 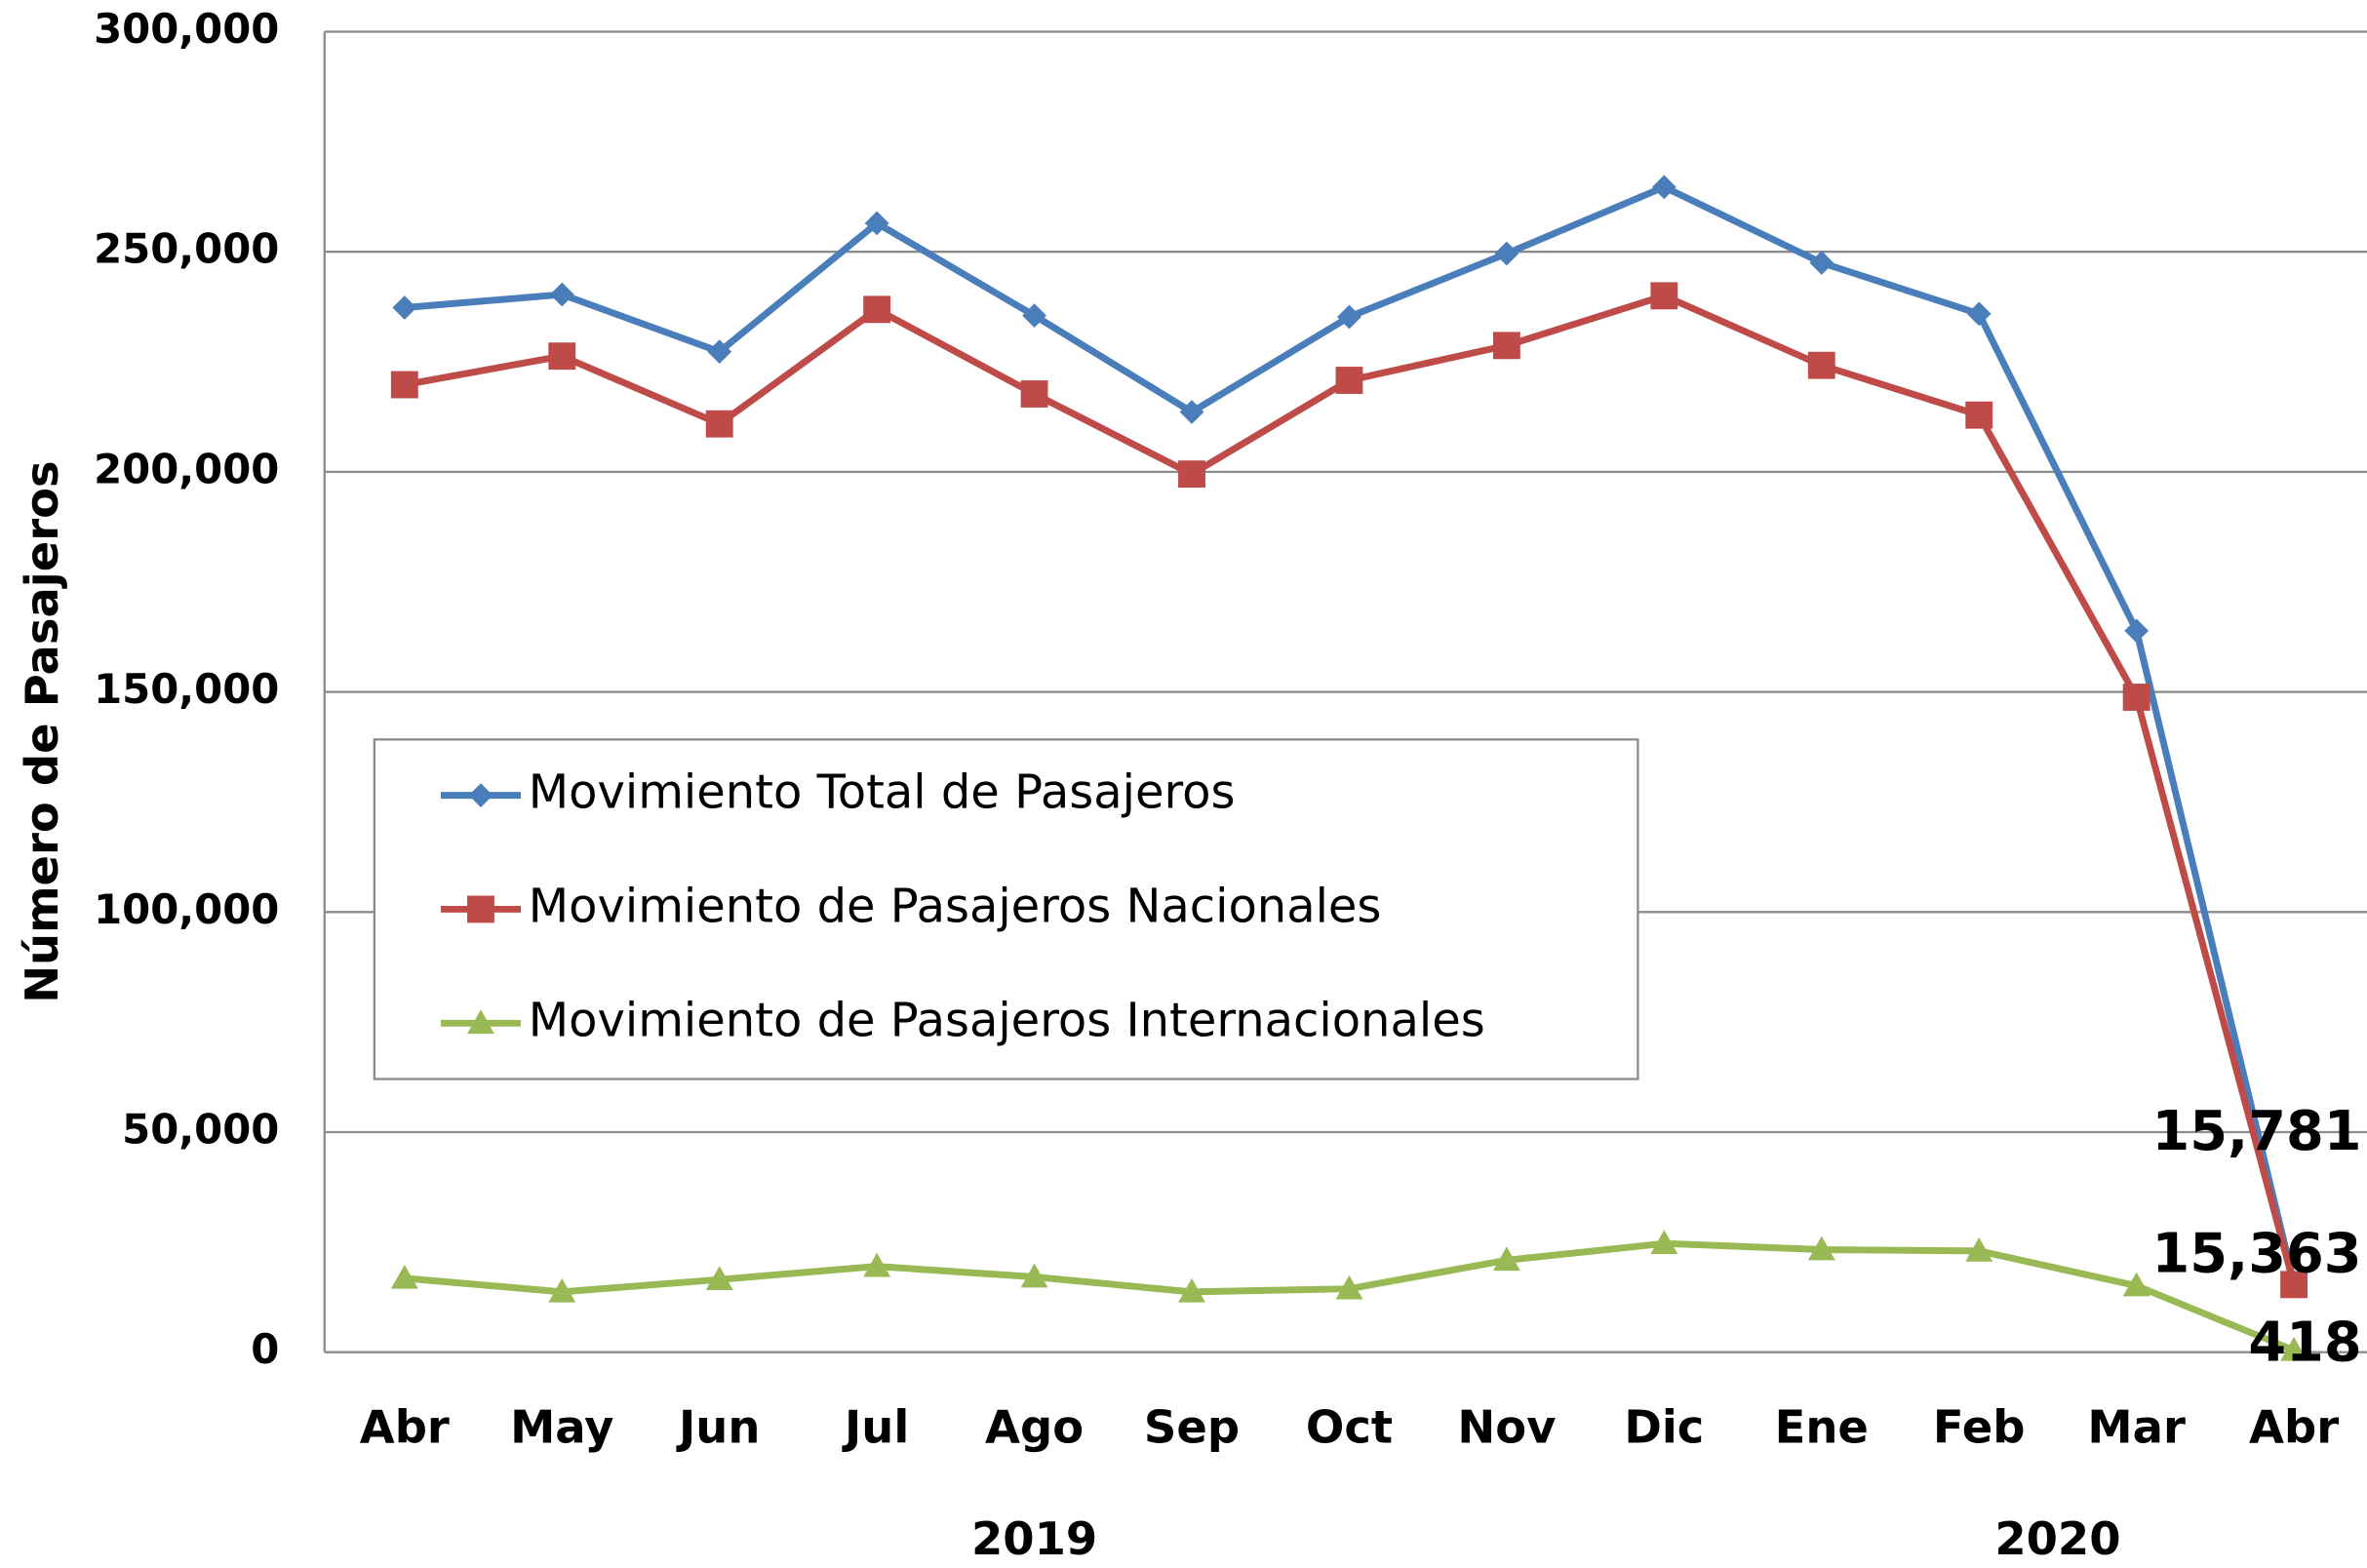 I want to click on x-tick-label: Ene, so click(x=1822, y=1427).